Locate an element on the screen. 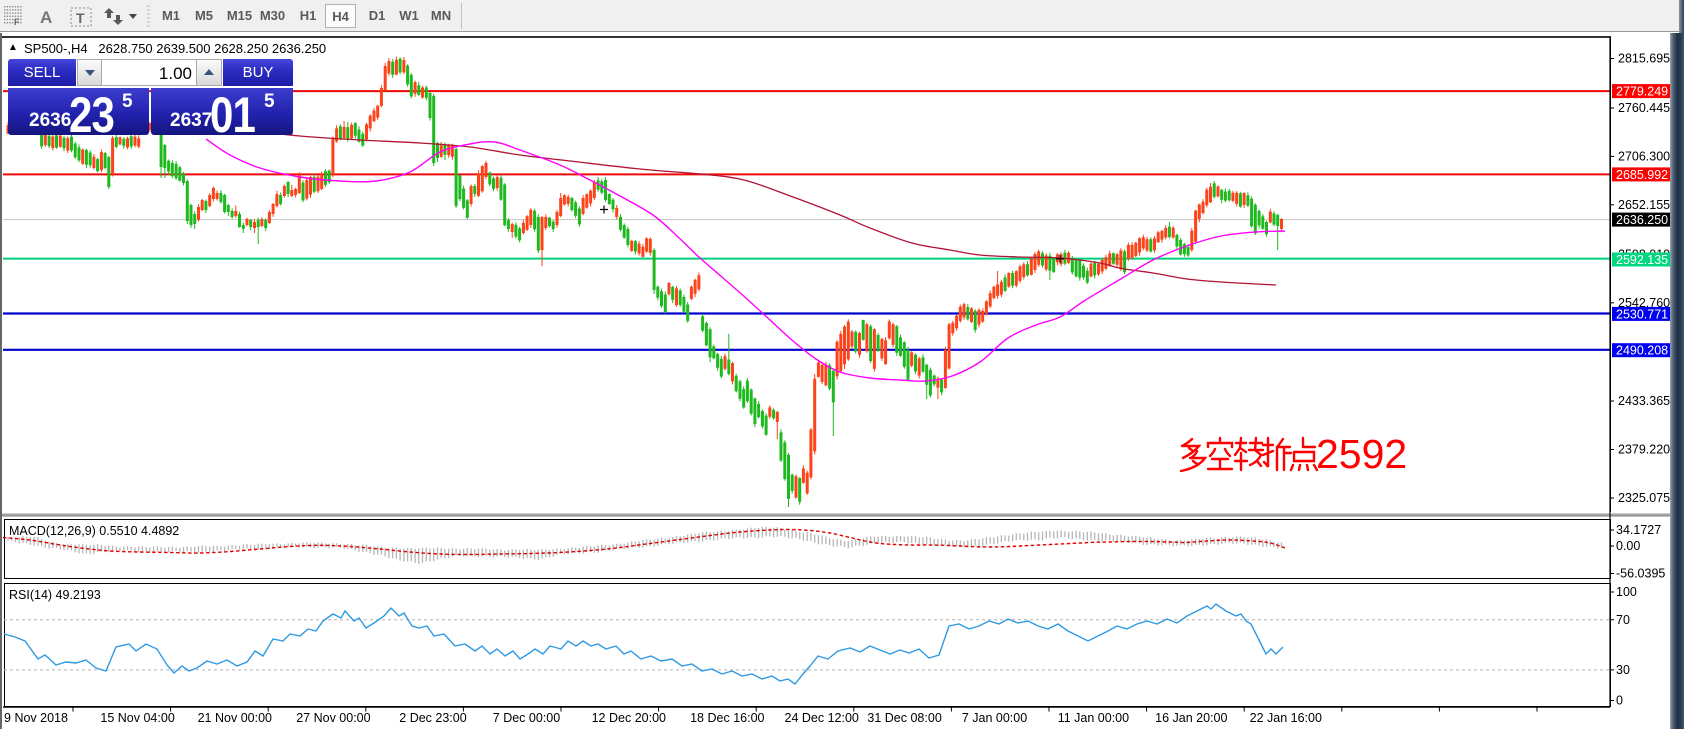 The image size is (1684, 729). svg-text: 2 Dec 23:00 is located at coordinates (432, 718).